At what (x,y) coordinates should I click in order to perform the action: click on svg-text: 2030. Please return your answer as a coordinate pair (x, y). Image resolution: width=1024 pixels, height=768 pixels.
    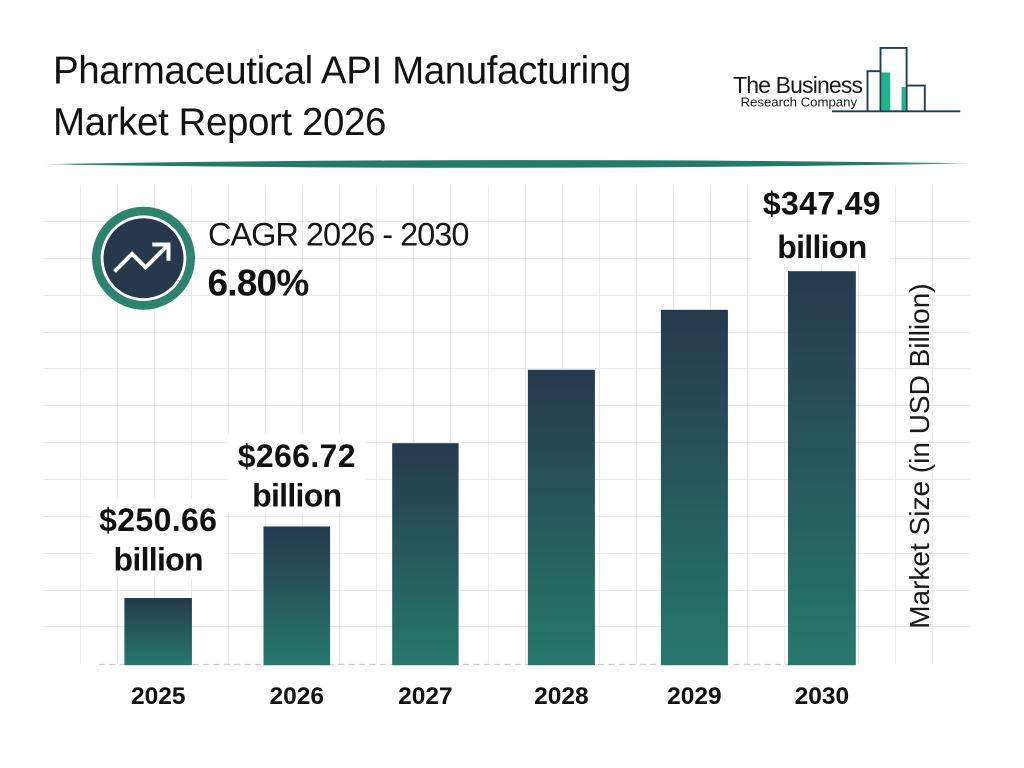
    Looking at the image, I should click on (822, 696).